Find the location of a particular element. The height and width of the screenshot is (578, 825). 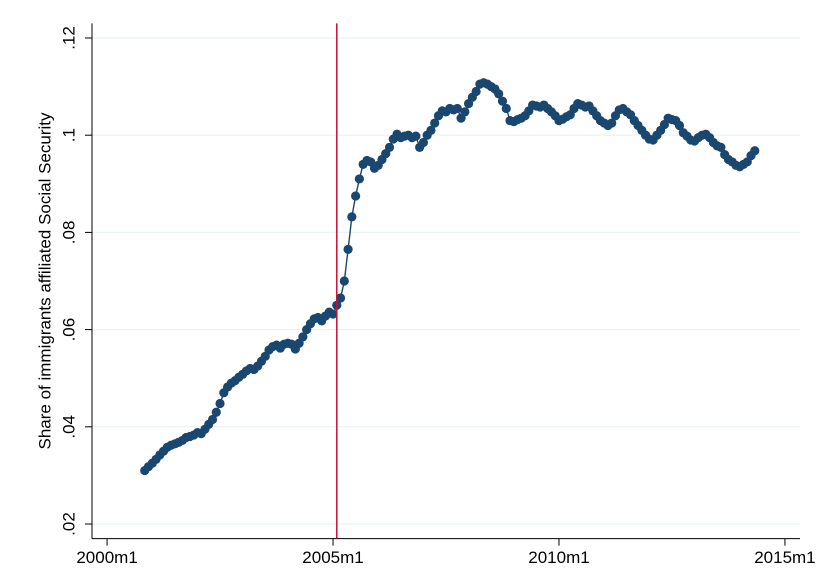

y-tick-label: .1 is located at coordinates (68, 135).